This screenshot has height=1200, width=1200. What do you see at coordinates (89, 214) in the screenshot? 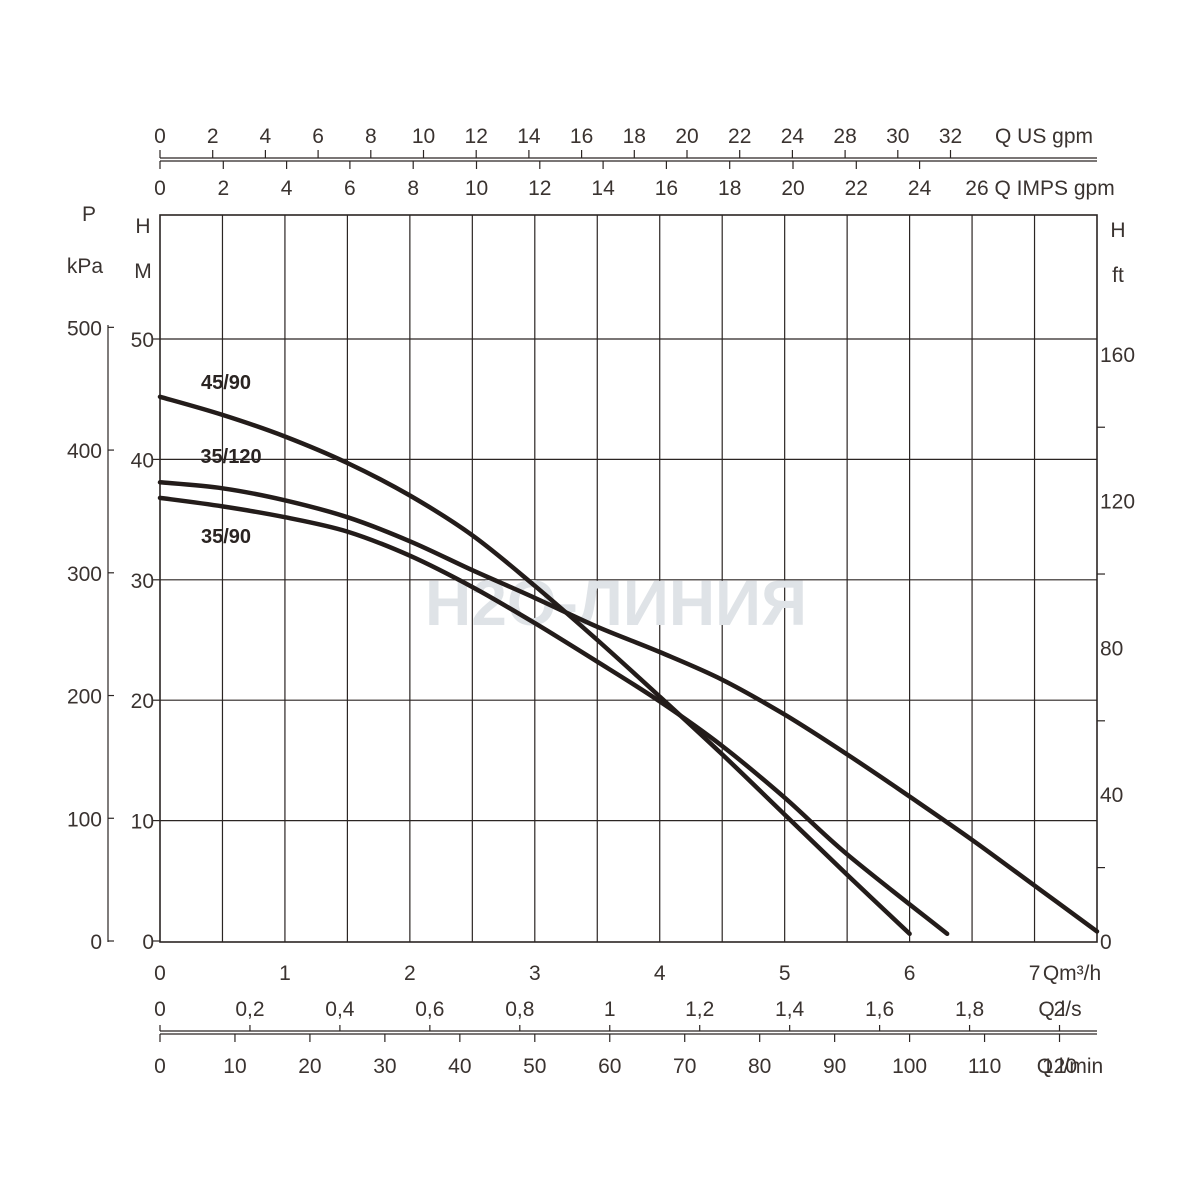
I see `pressure-axis-label: P` at bounding box center [89, 214].